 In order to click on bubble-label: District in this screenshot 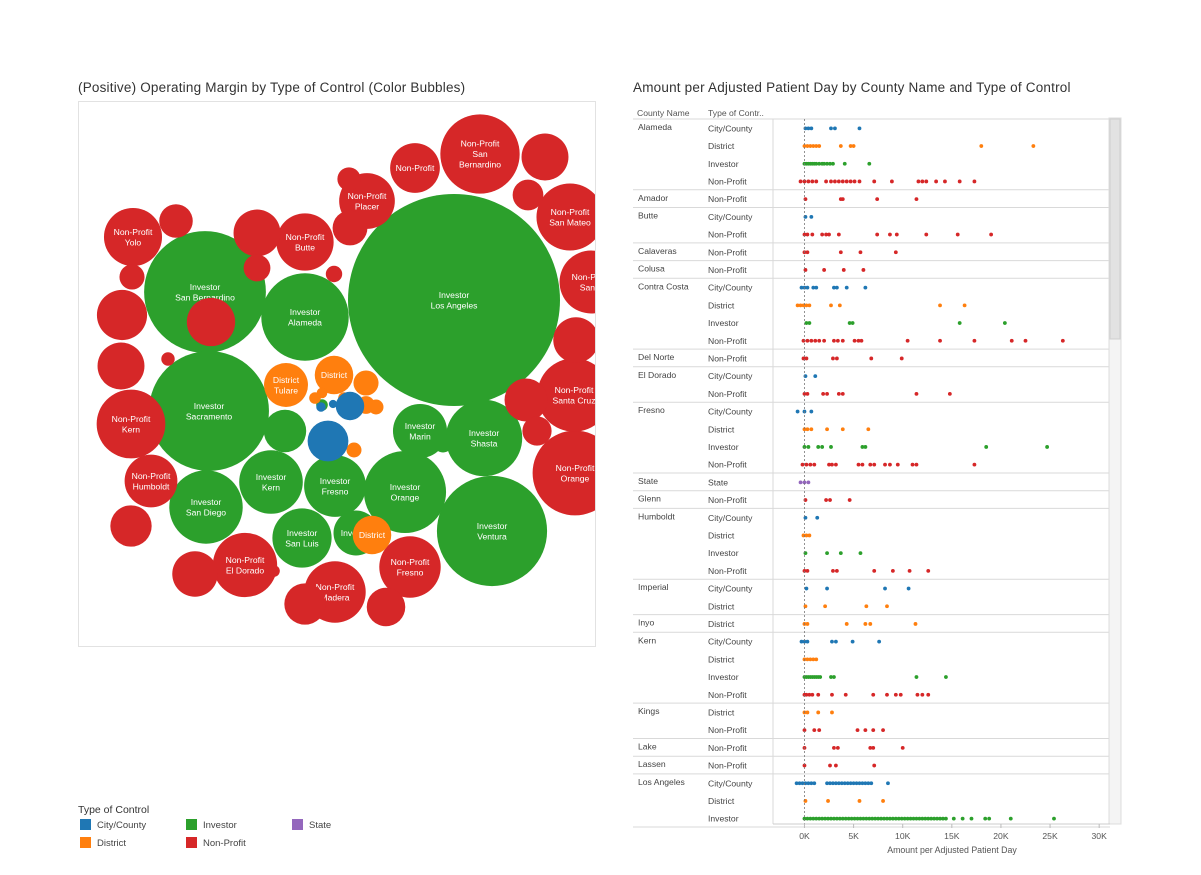, I will do `click(372, 535)`.